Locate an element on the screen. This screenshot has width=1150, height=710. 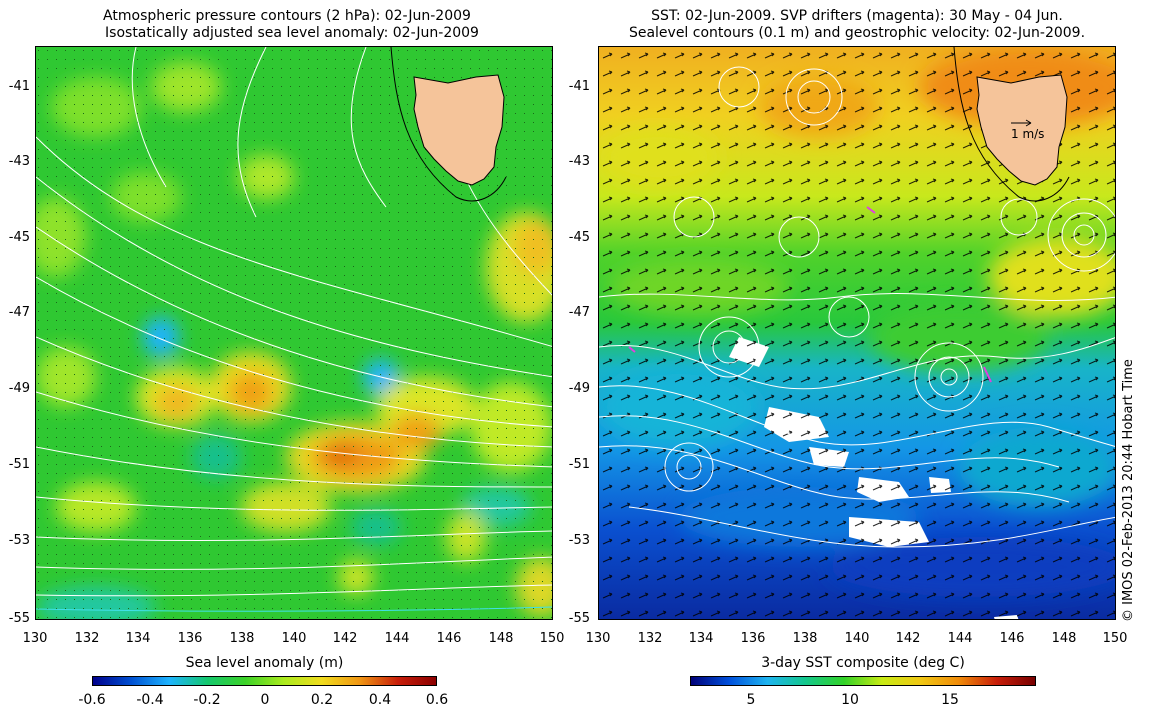
right-x-tick: 148 is located at coordinates (1064, 638).